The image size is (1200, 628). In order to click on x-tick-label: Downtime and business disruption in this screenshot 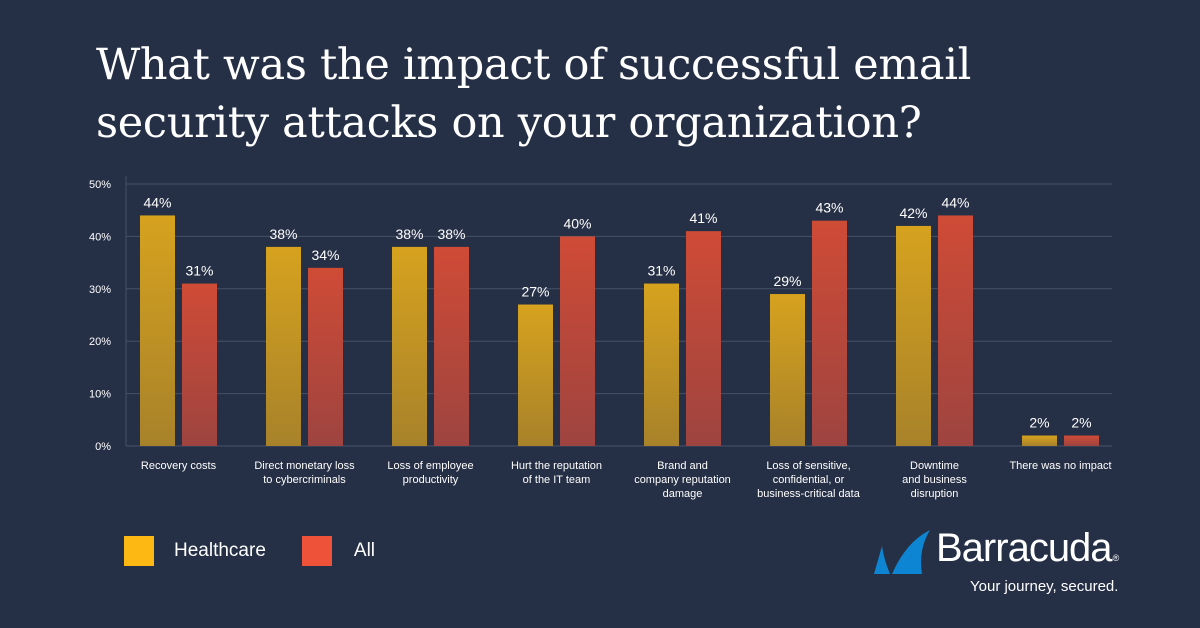, I will do `click(934, 480)`.